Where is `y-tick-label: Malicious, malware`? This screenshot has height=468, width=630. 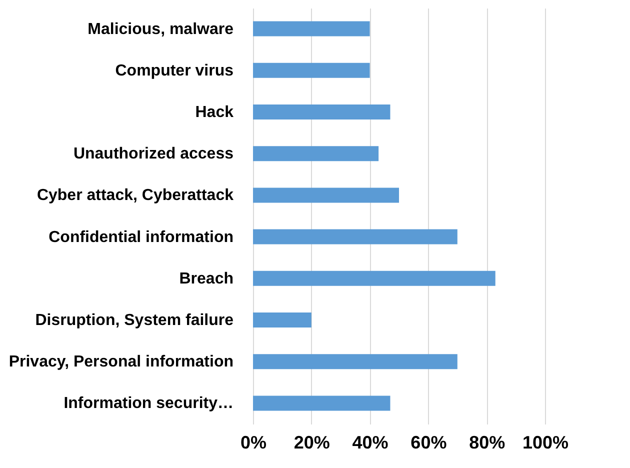 y-tick-label: Malicious, malware is located at coordinates (161, 29).